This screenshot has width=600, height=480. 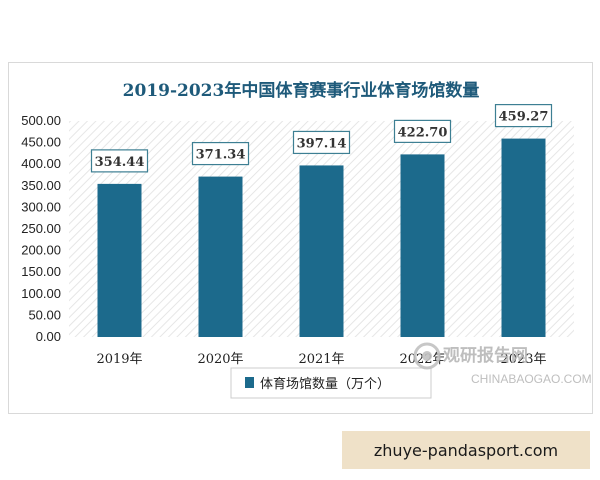 I want to click on x-tick-label: 2020年, so click(x=220, y=359).